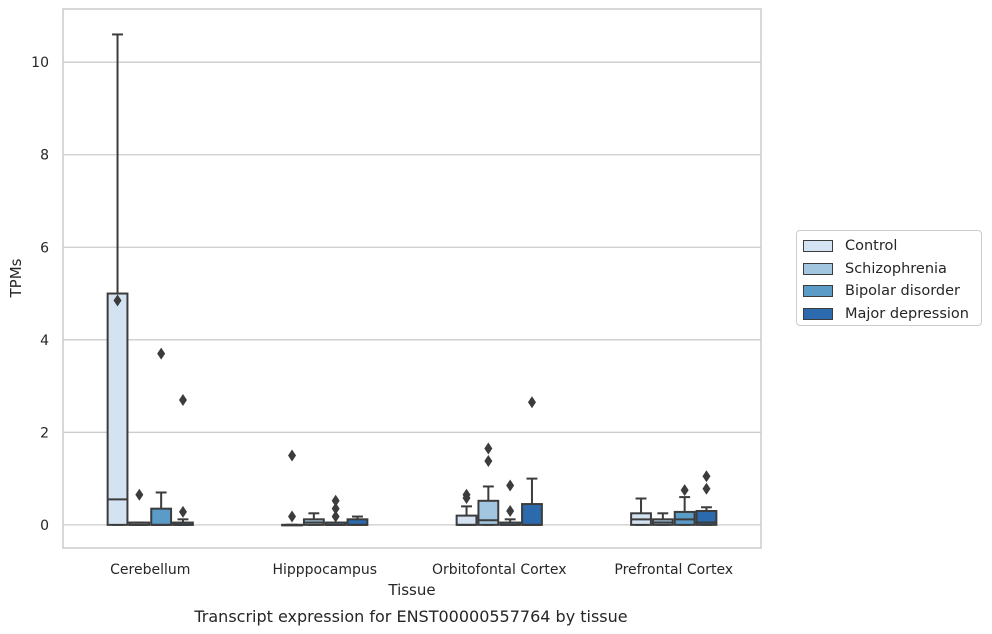 This screenshot has width=992, height=634. I want to click on y-tick-label: 0, so click(44, 526).